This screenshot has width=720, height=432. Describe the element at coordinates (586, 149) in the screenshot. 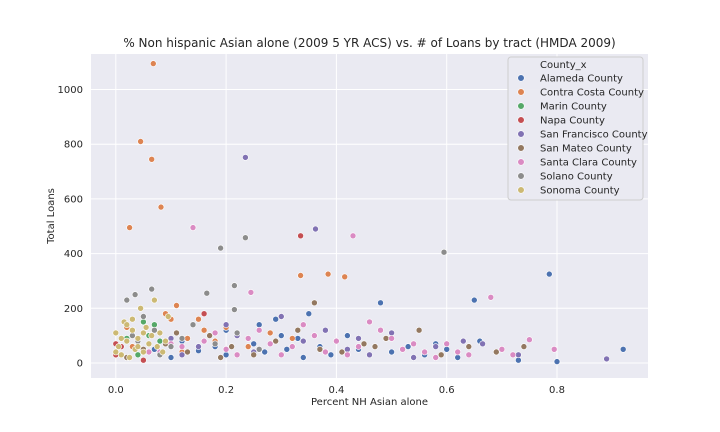

I see `legend-label: San Mateo County` at that location.